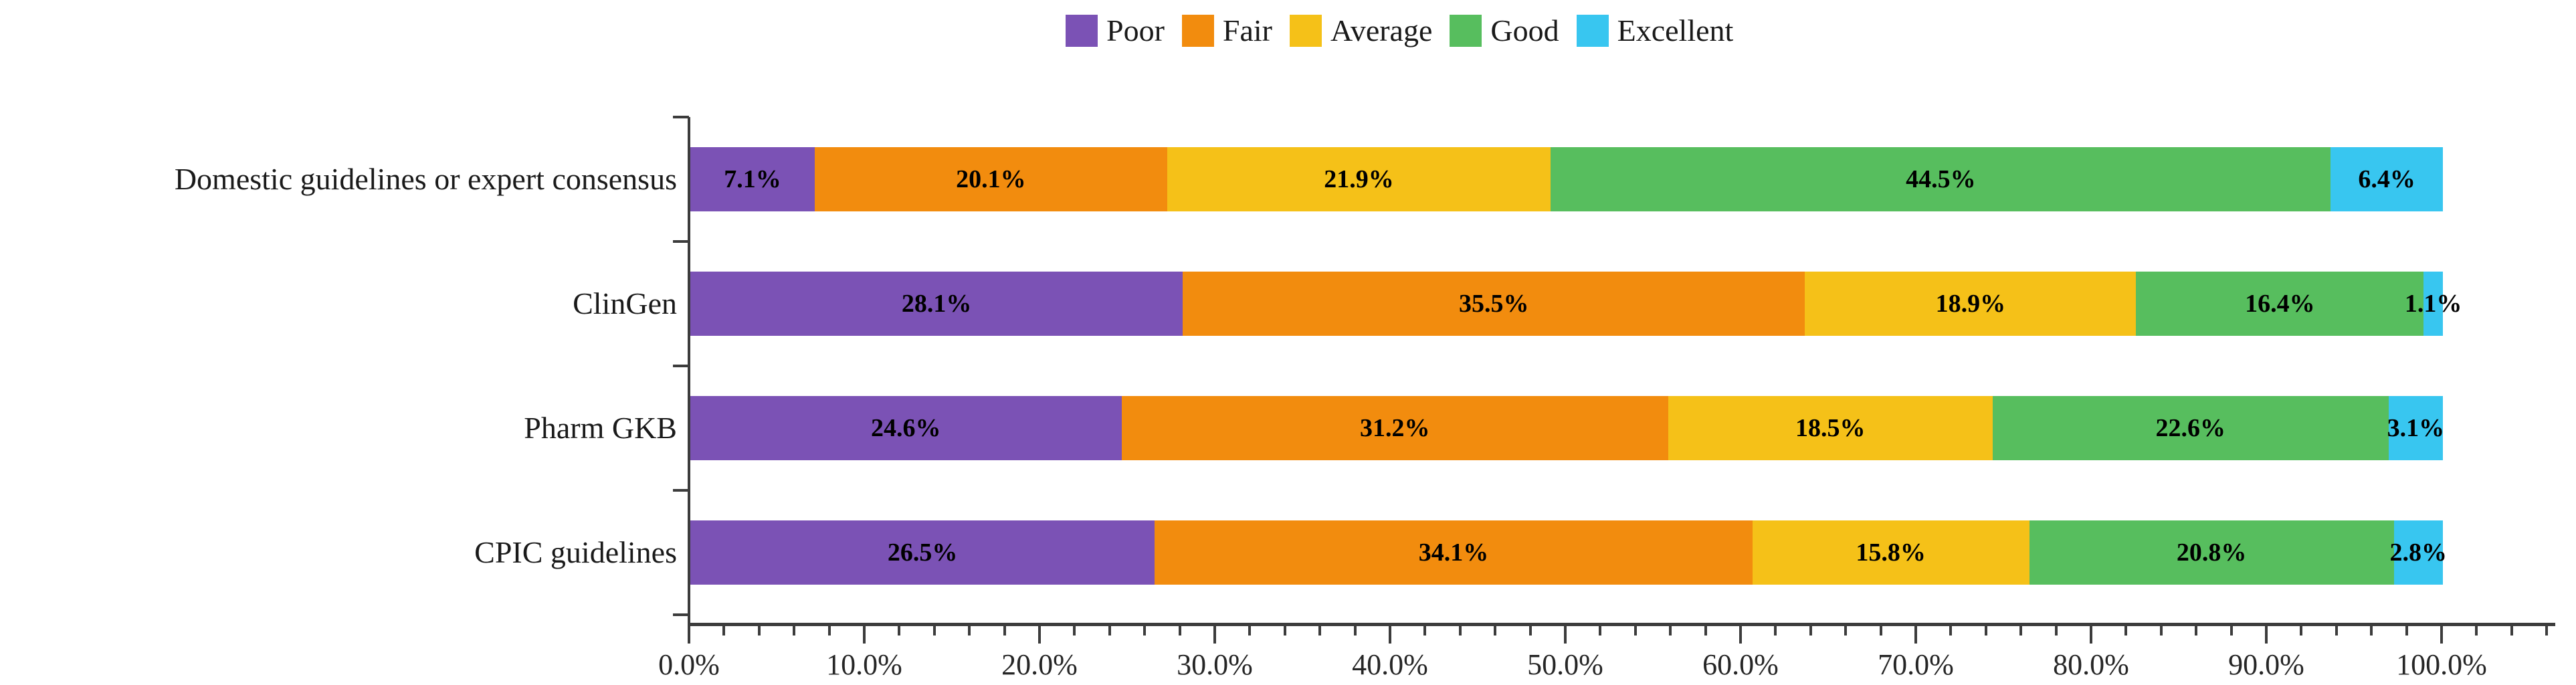 Image resolution: width=2576 pixels, height=685 pixels. I want to click on bar-segment-average: 18.9%, so click(1971, 304).